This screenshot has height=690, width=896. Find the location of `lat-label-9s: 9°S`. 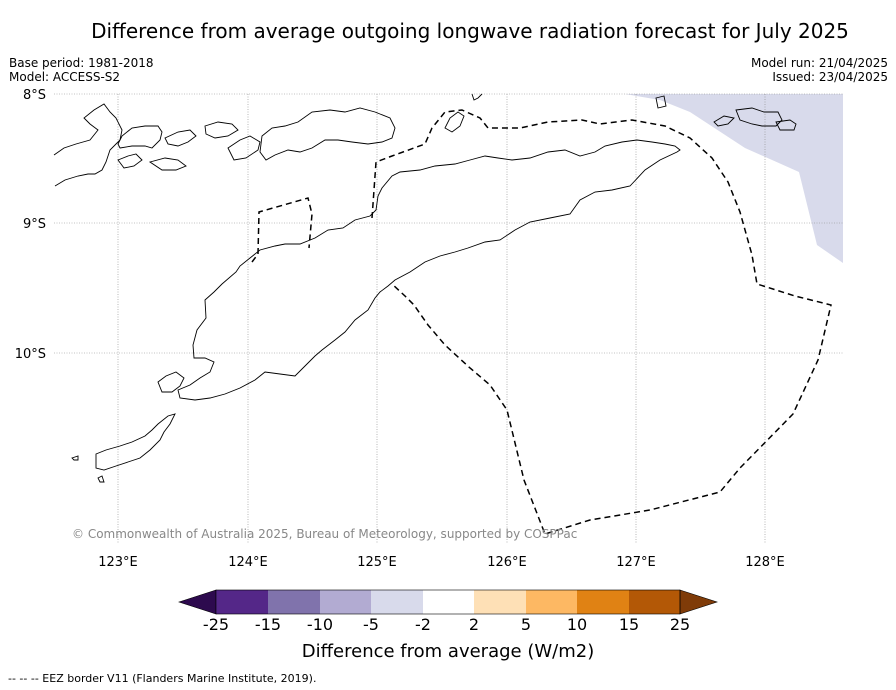

lat-label-9s: 9°S is located at coordinates (34, 224).